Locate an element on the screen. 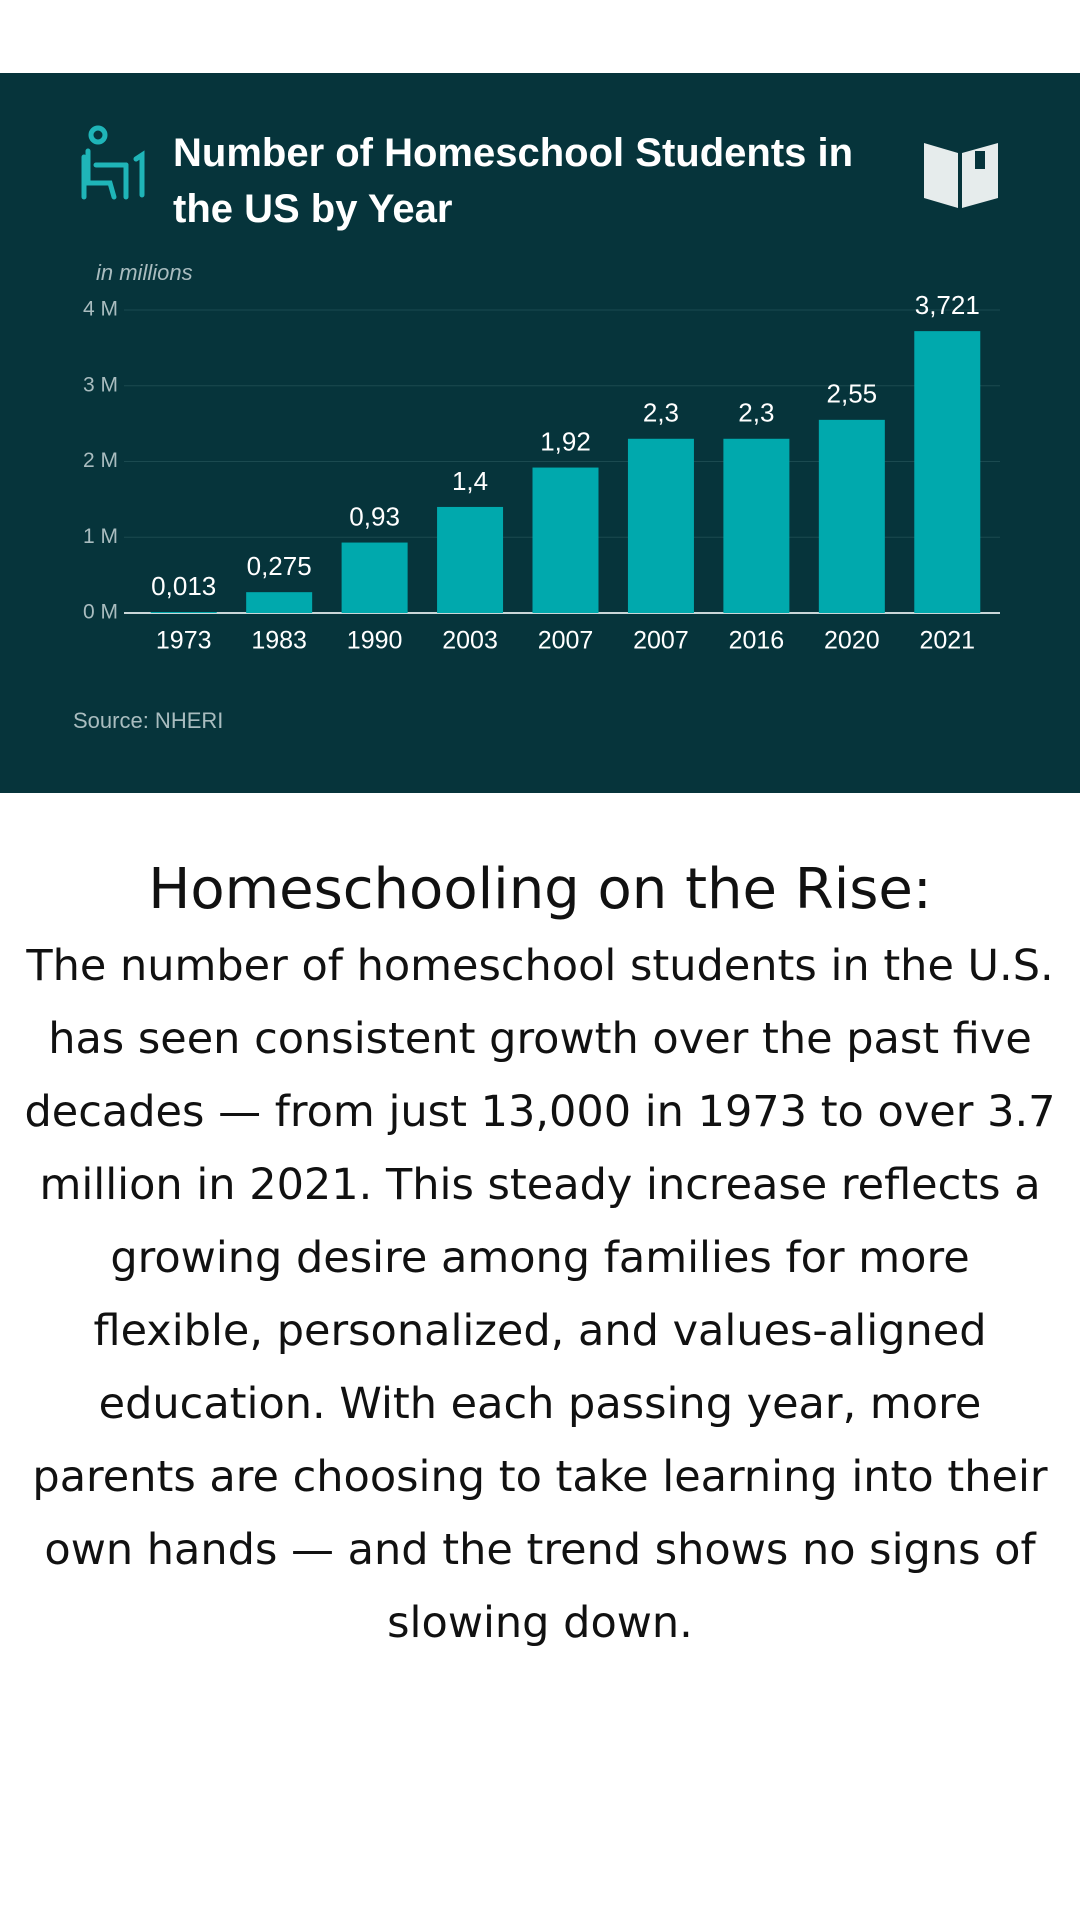 The image size is (1080, 1920). y-tick-label: 3 M is located at coordinates (100, 384).